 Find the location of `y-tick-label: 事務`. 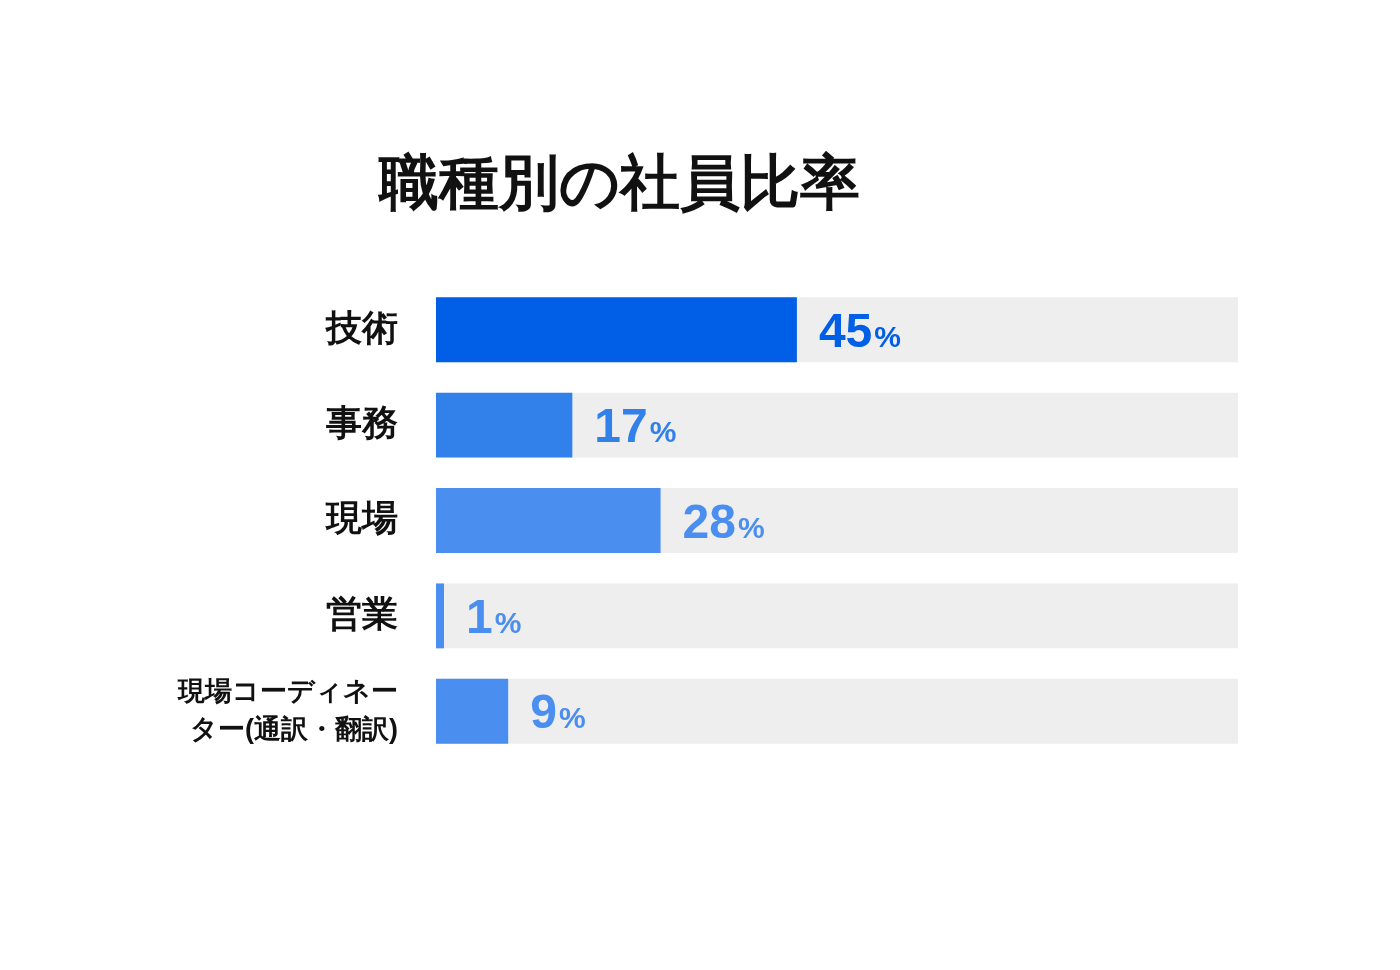

y-tick-label: 事務 is located at coordinates (361, 423).